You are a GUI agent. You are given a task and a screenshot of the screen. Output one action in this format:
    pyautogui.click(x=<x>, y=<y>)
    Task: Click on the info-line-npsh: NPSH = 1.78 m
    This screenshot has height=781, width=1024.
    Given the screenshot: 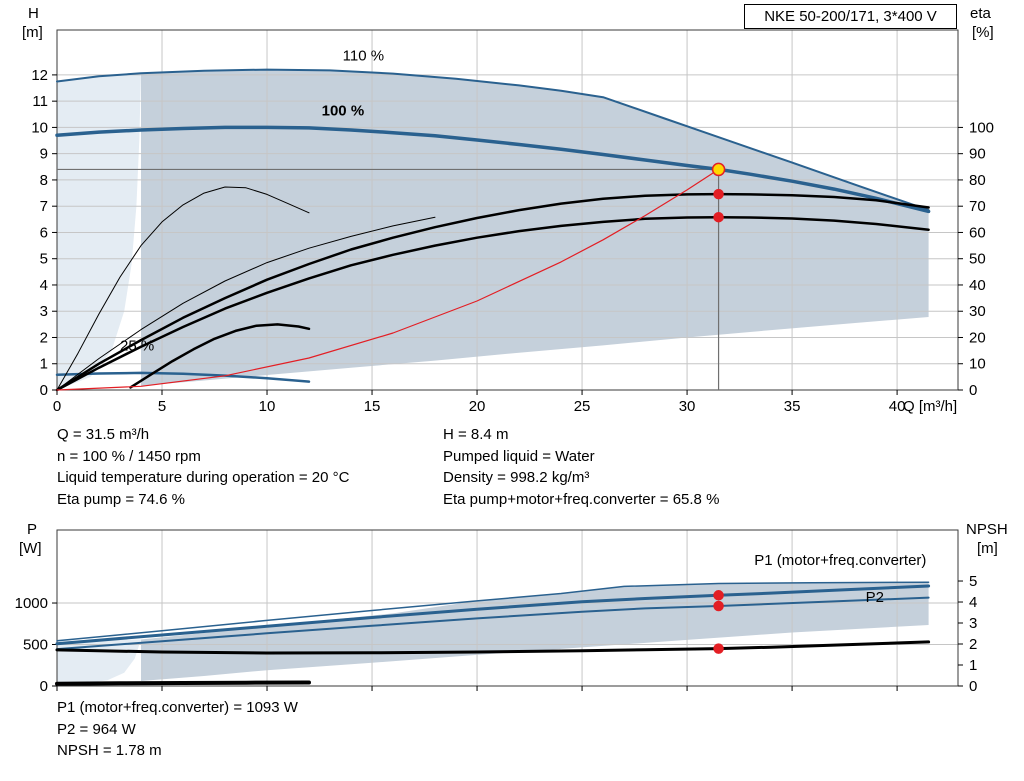 What is the action you would take?
    pyautogui.click(x=109, y=750)
    